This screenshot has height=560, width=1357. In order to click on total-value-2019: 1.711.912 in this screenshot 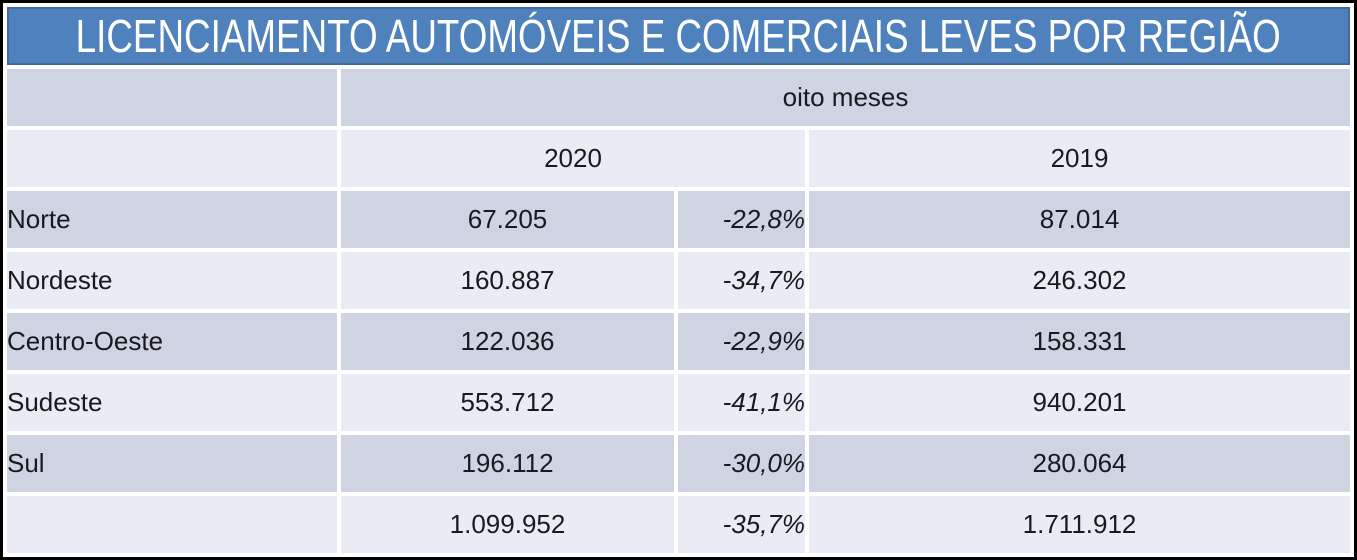, I will do `click(1080, 524)`.